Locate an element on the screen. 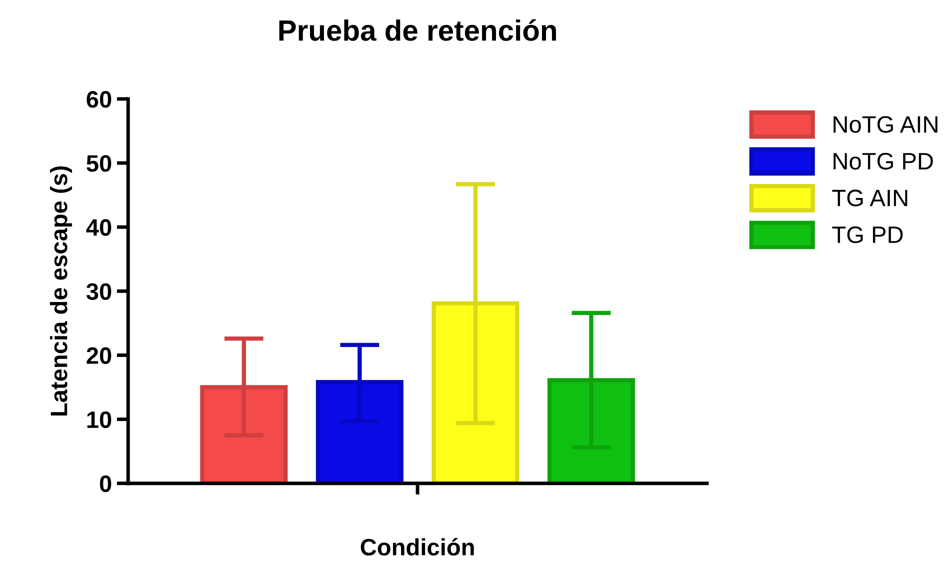 The image size is (949, 572). y-tick-label: 10 is located at coordinates (99, 419).